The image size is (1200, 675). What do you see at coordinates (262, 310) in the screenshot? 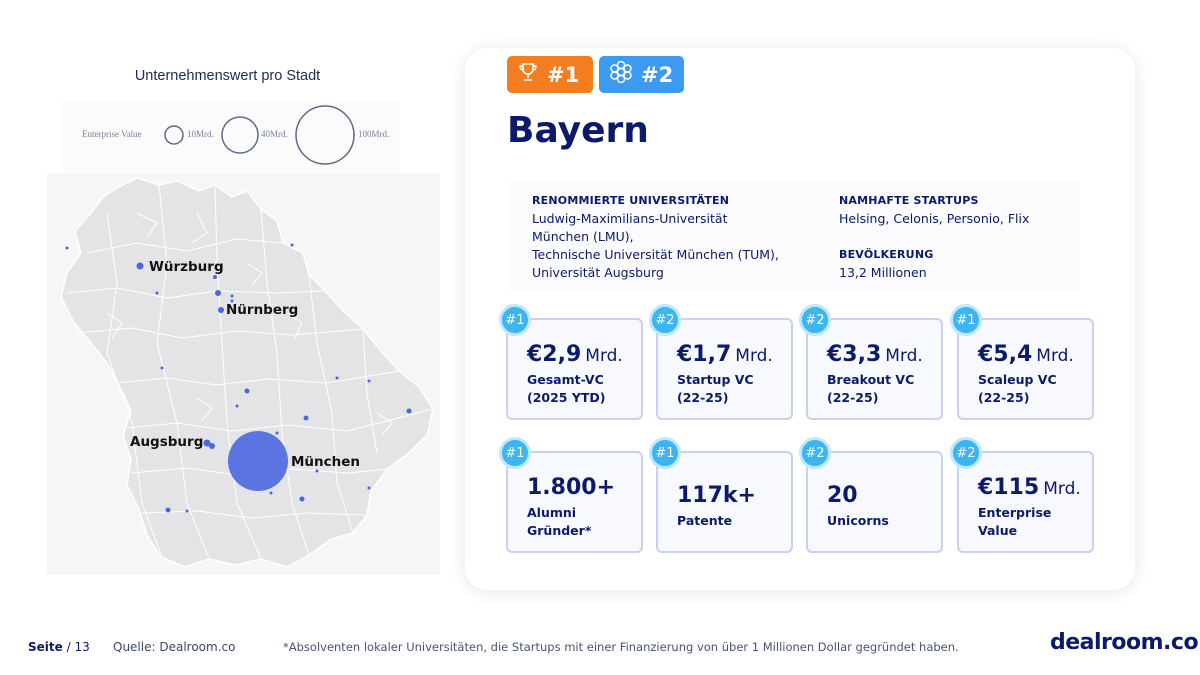
I see `city-label-nuernberg: Nürnberg` at bounding box center [262, 310].